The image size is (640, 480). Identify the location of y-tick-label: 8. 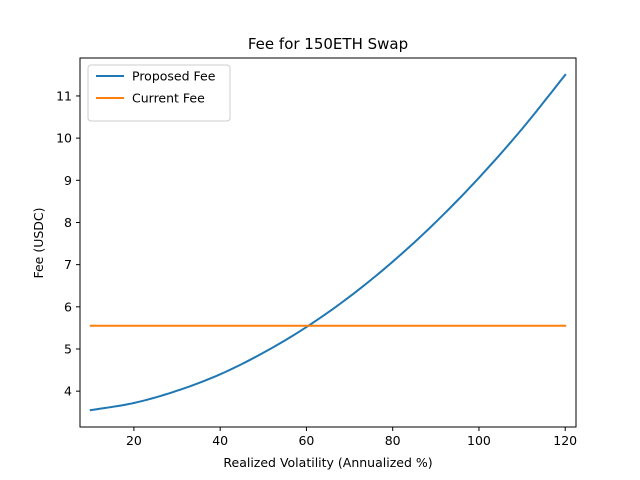
(68, 222).